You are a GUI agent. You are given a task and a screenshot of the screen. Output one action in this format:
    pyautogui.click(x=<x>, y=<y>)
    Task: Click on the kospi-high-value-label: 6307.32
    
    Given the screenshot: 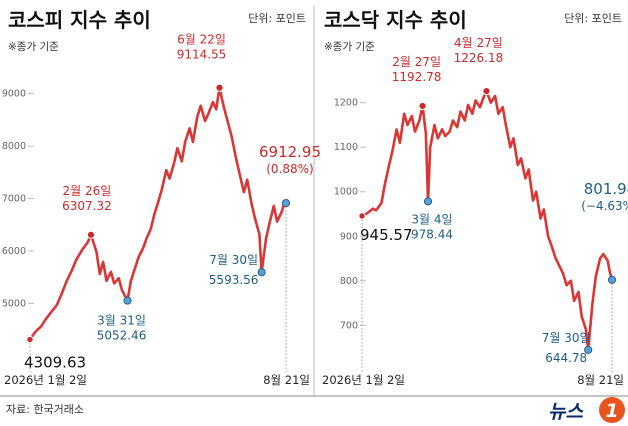 What is the action you would take?
    pyautogui.click(x=87, y=206)
    